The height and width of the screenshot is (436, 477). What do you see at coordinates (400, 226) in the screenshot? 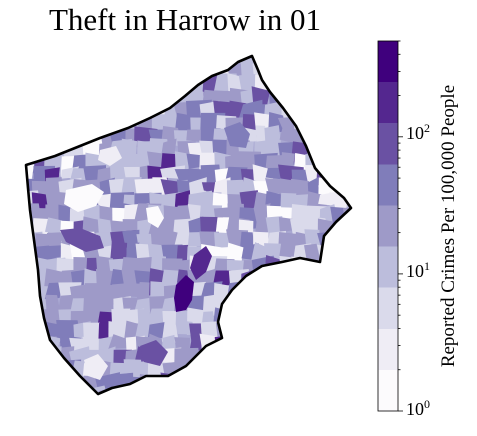
I see `colorbar-ticks` at bounding box center [400, 226].